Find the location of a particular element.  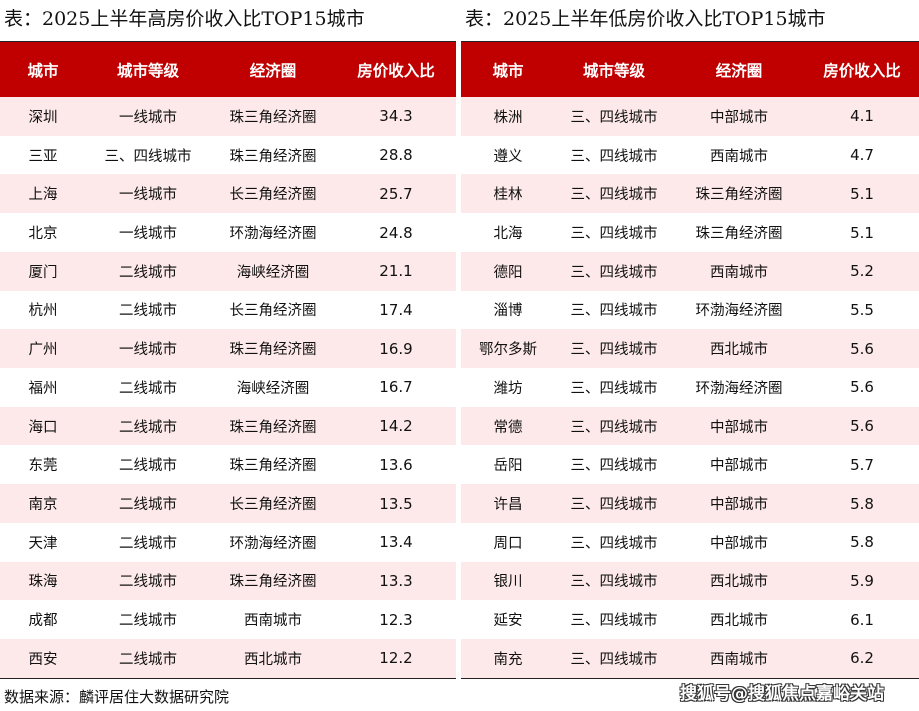

ratio-cell: 6.2 is located at coordinates (862, 658).